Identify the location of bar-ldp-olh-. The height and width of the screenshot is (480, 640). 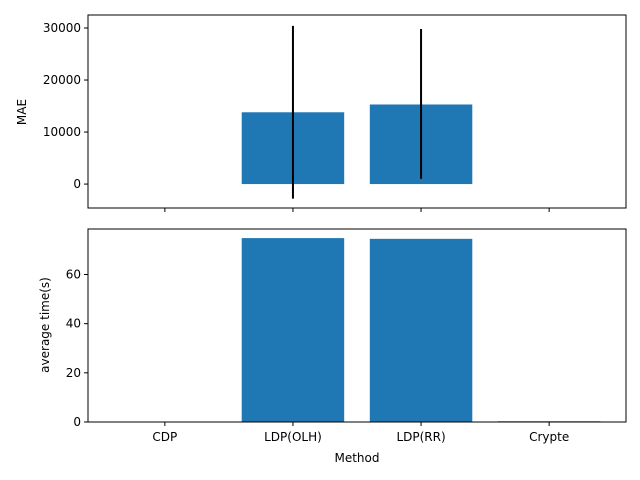
(293, 330).